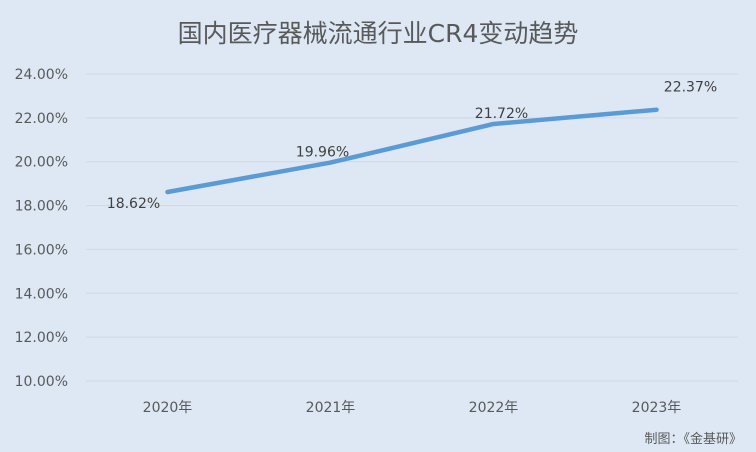 The width and height of the screenshot is (756, 452). Describe the element at coordinates (41, 75) in the screenshot. I see `y-tick-label: 24.00%` at that location.